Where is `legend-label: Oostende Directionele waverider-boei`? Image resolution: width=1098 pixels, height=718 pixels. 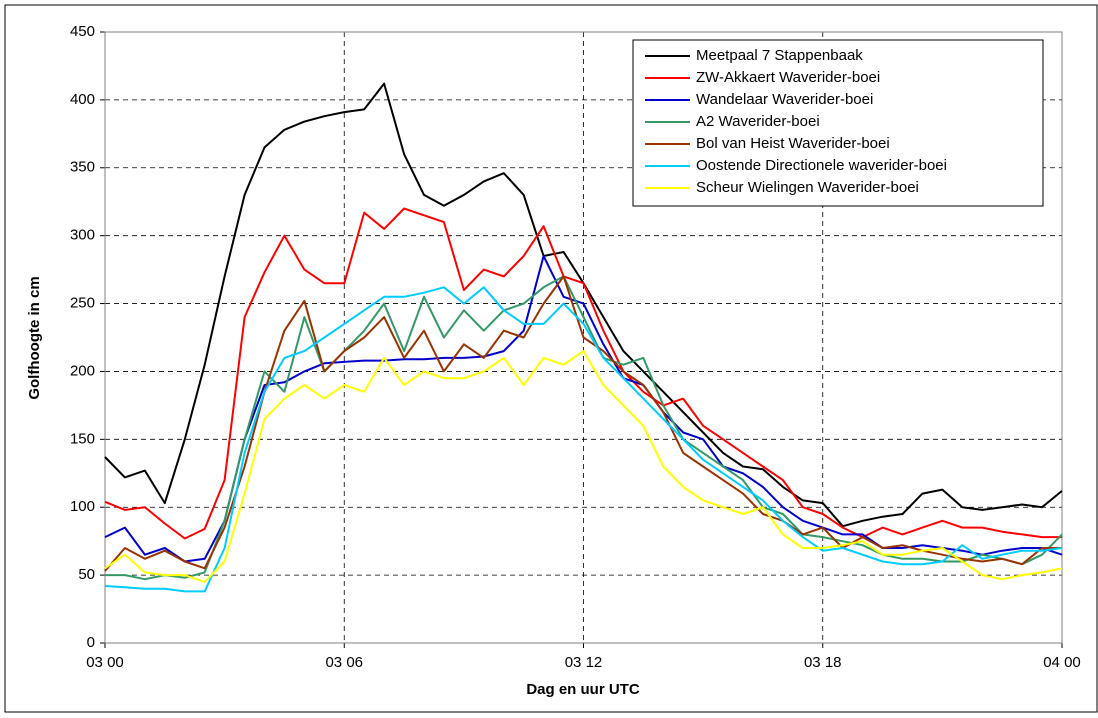 legend-label: Oostende Directionele waverider-boei is located at coordinates (821, 165).